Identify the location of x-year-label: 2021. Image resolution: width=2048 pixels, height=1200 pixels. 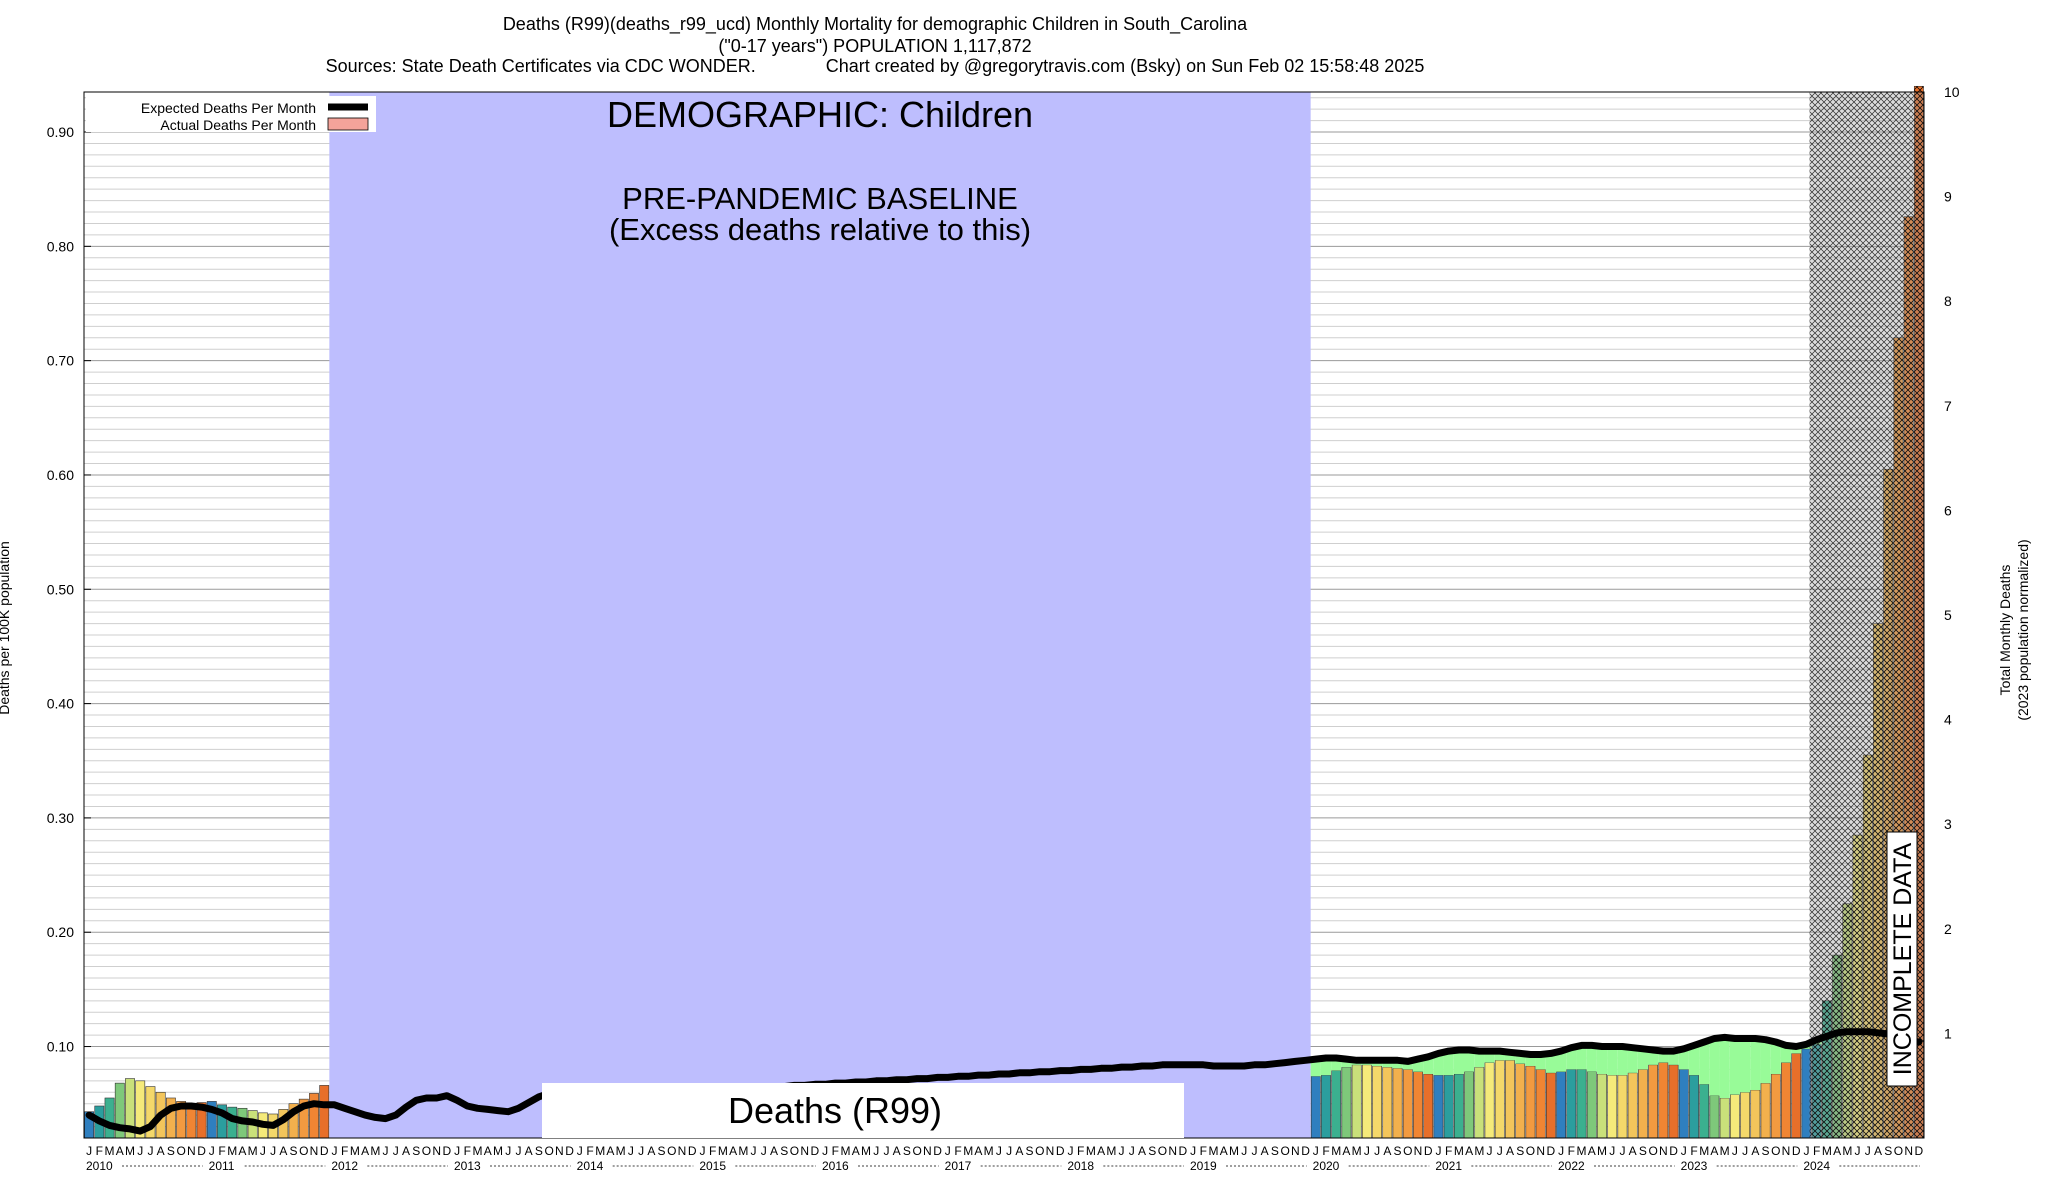
(1448, 1166).